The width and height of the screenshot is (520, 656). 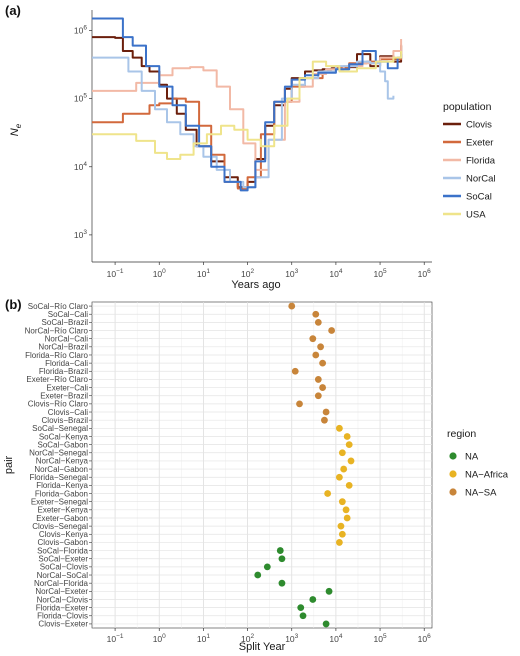 I want to click on y-tick-label: 10⁵, so click(x=80, y=98).